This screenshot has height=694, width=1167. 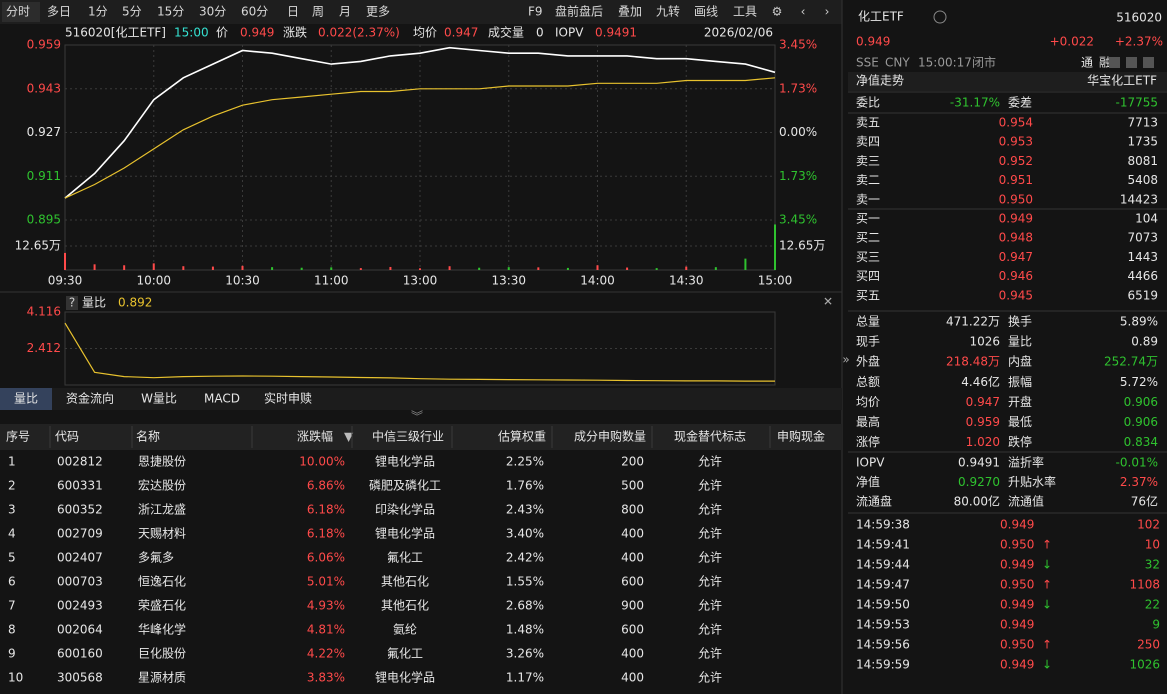 What do you see at coordinates (710, 485) in the screenshot?
I see `table-cell: 允许` at bounding box center [710, 485].